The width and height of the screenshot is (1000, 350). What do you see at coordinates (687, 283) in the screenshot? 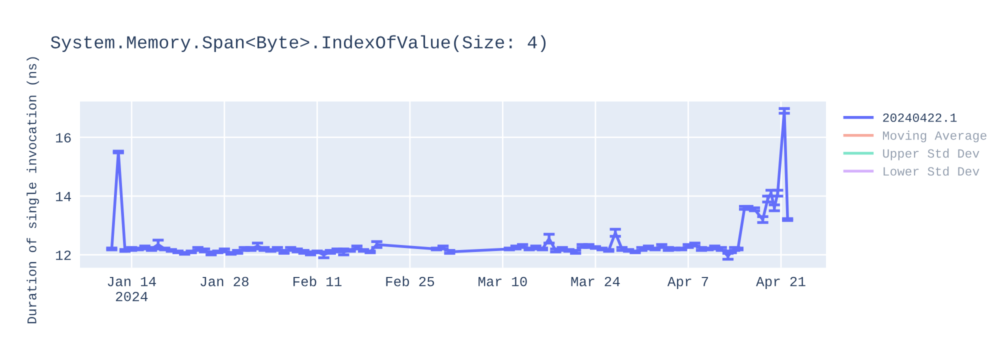
I see `x-tick-label: Apr 7` at bounding box center [687, 283].